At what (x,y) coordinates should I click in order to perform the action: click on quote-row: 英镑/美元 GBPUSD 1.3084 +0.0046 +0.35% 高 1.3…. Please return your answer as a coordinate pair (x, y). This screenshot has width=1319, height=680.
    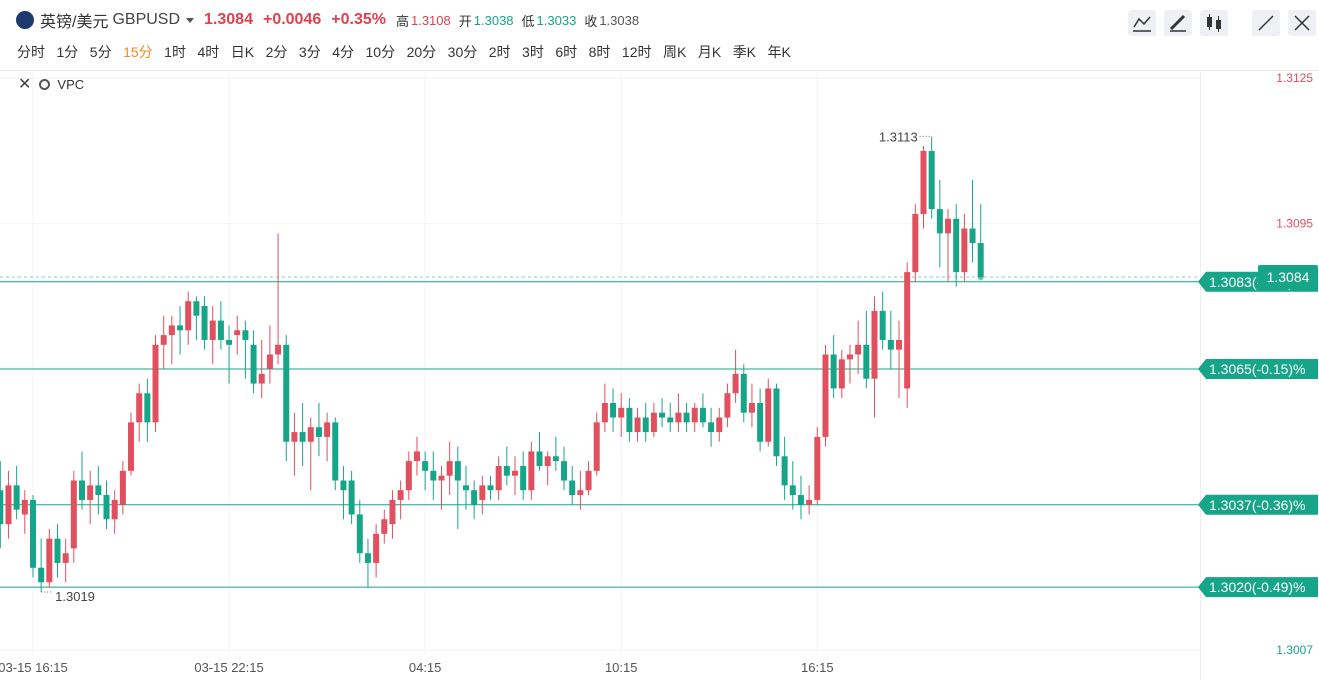
    Looking at the image, I should click on (331, 20).